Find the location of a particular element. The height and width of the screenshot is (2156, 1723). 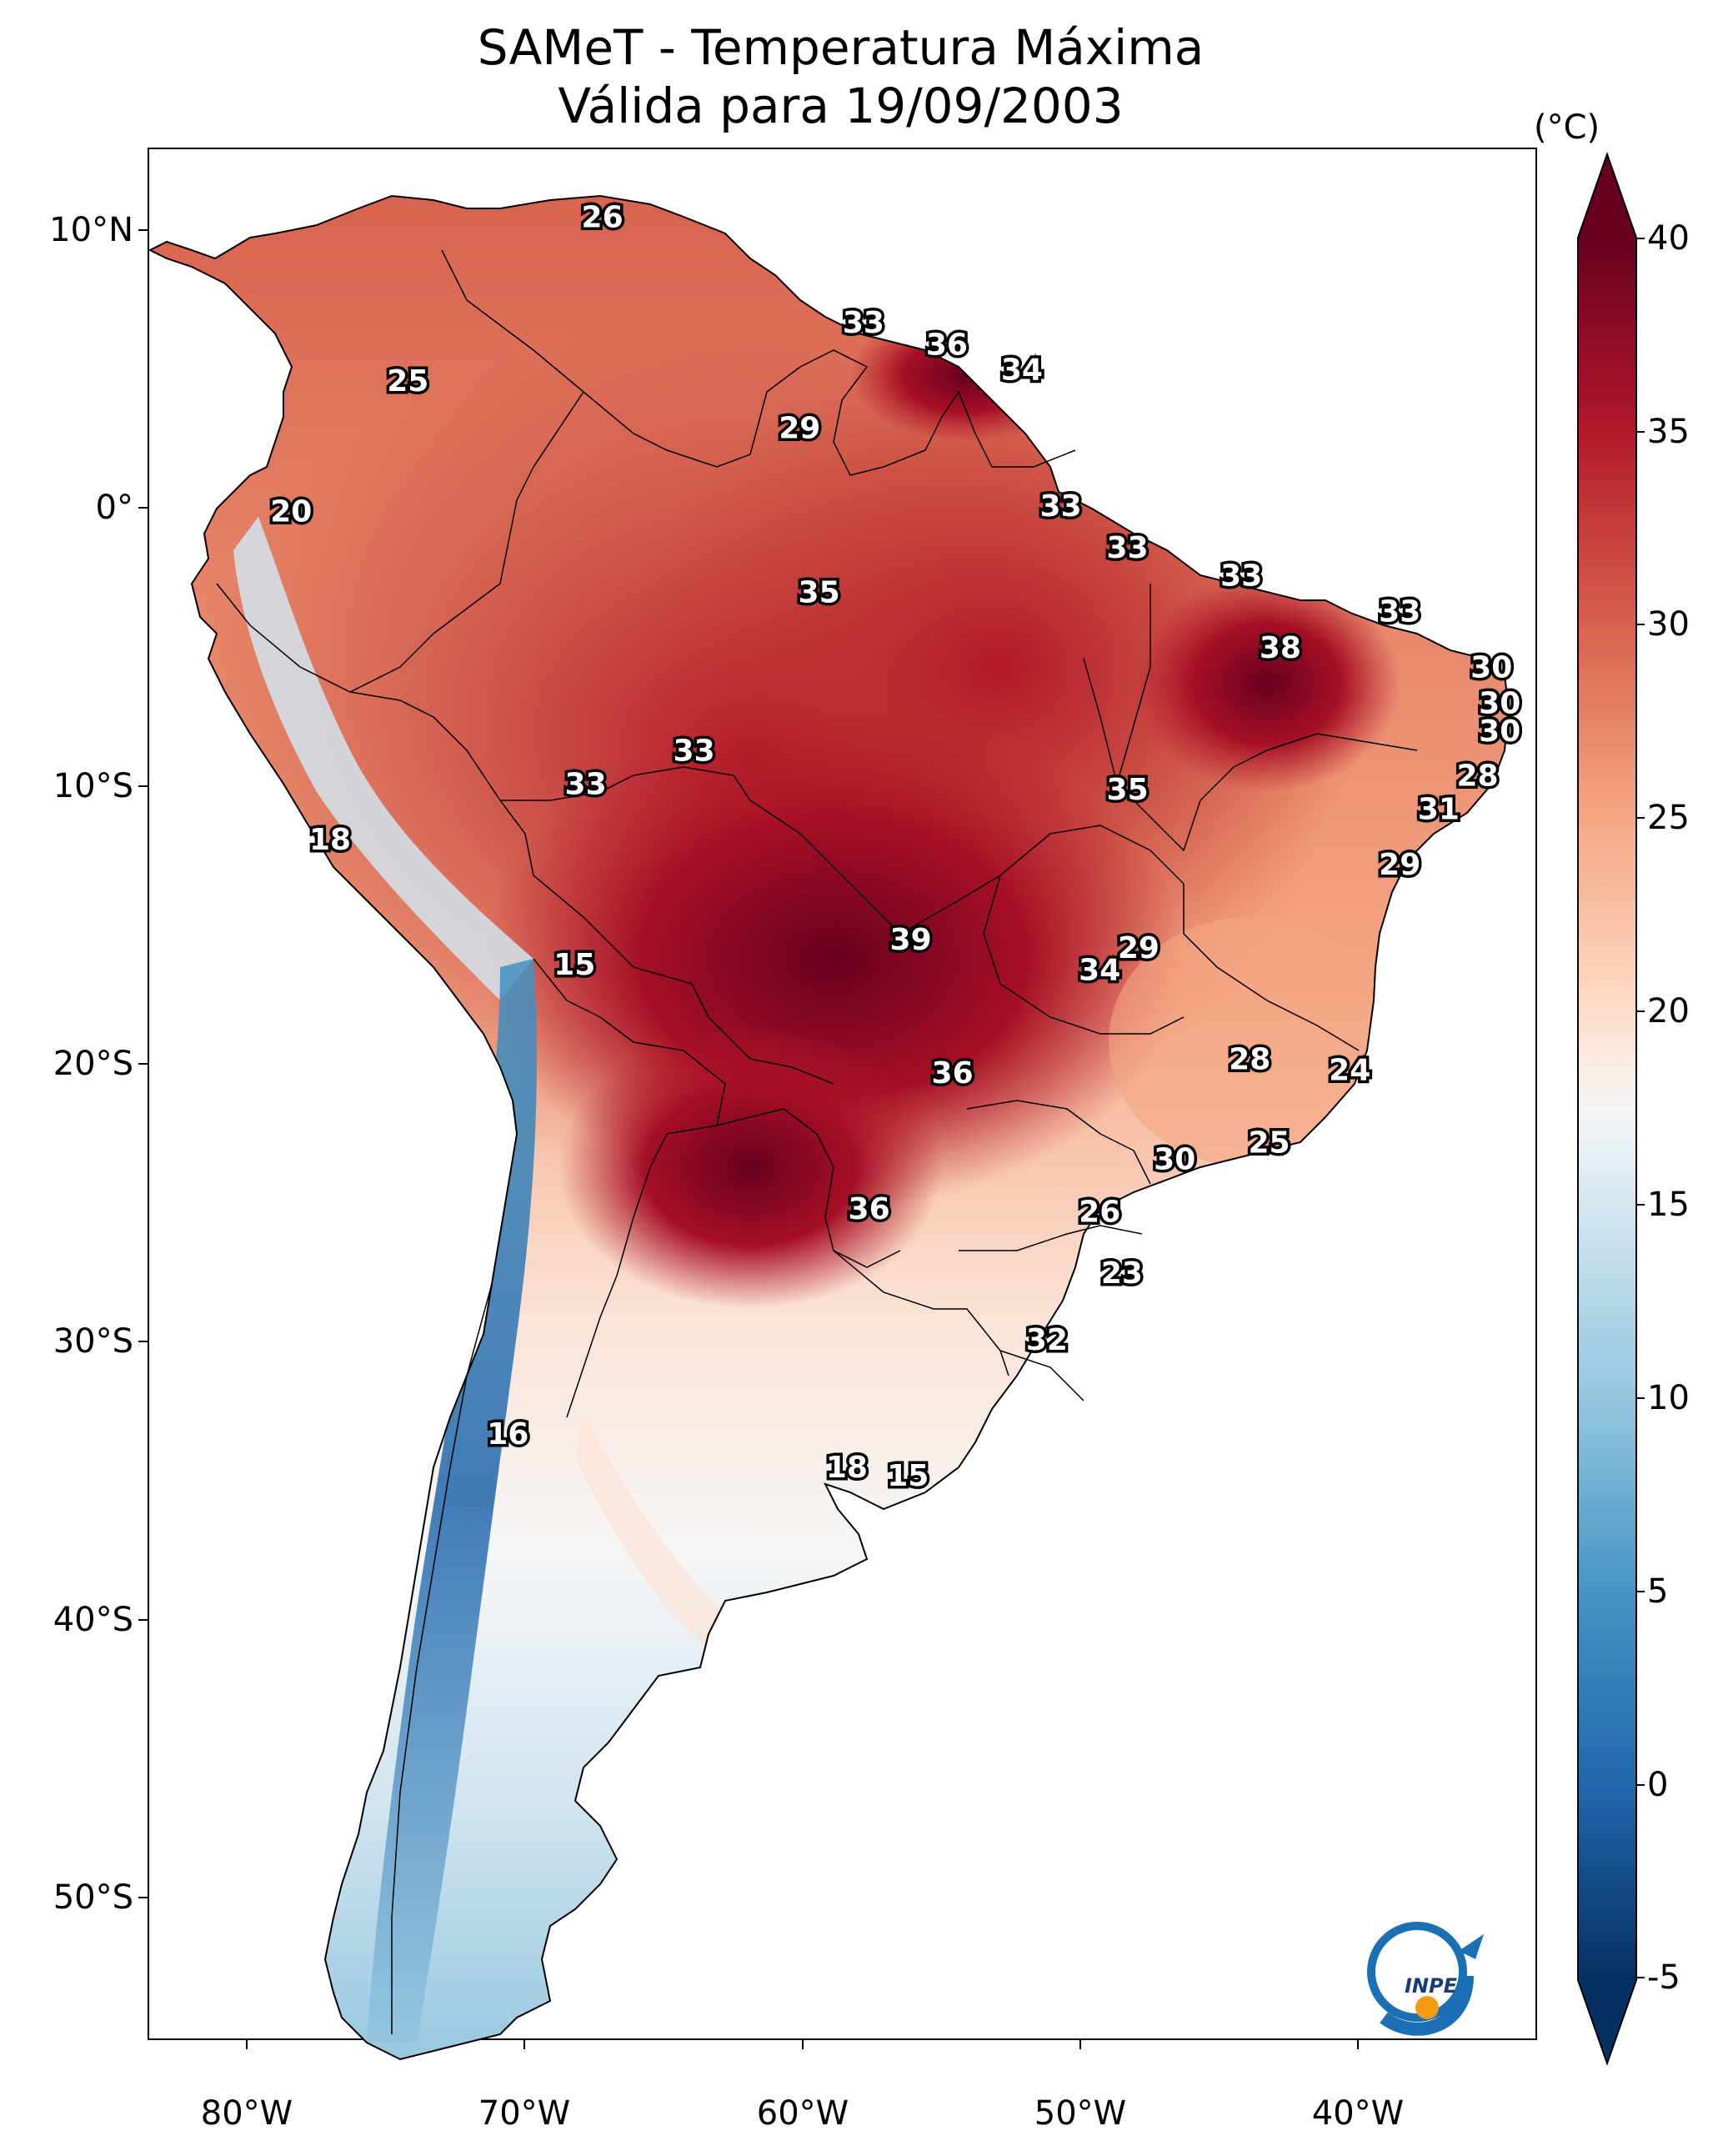

colorbar-tick-15: 15 is located at coordinates (1668, 1205).